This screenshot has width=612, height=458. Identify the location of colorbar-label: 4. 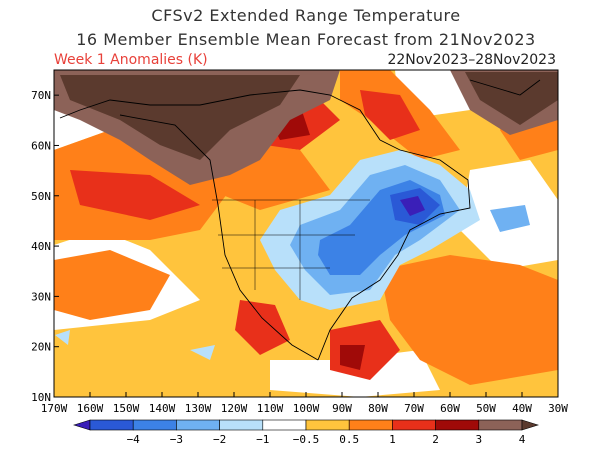
(522, 439).